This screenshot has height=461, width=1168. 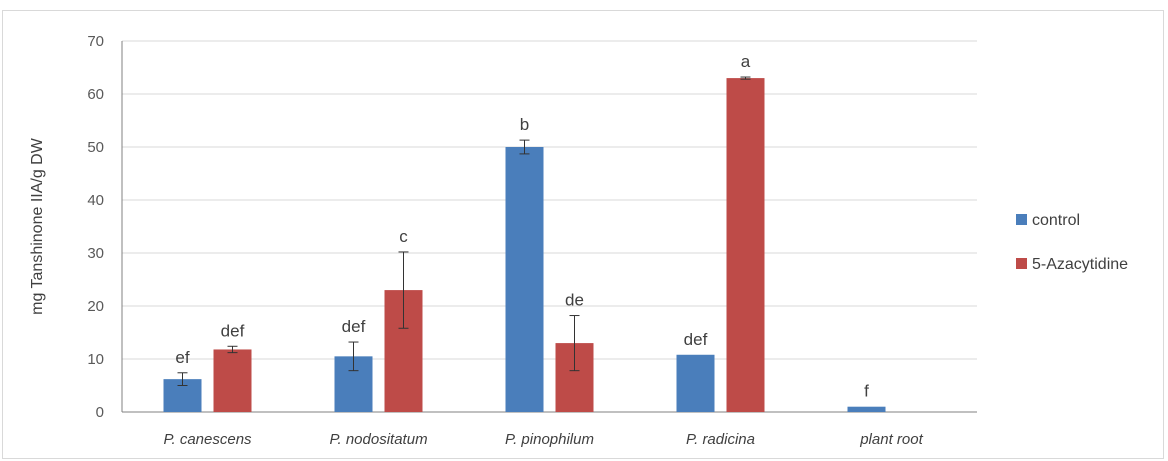 I want to click on category-label: P. radicina, so click(x=720, y=439).